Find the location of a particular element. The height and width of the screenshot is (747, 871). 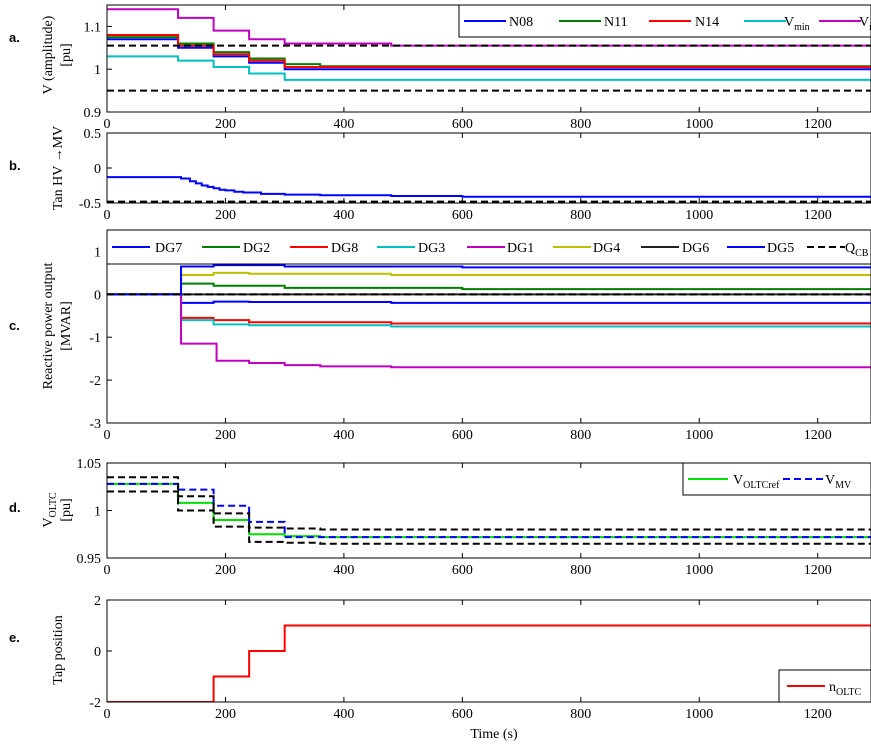

y-axis-label: V (amplitude) is located at coordinates (48, 54).